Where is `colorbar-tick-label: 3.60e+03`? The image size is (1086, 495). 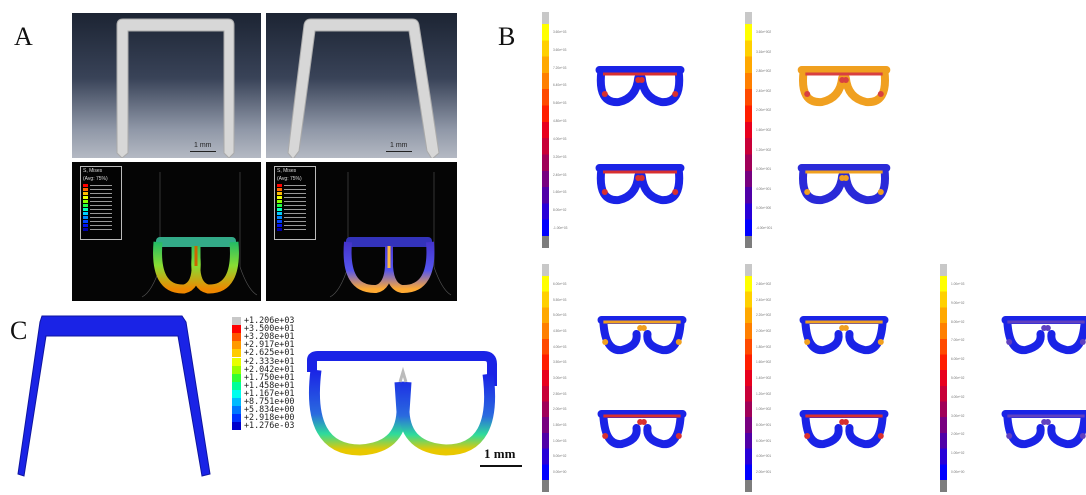
colorbar-tick-label: 3.60e+03 is located at coordinates (560, 32).